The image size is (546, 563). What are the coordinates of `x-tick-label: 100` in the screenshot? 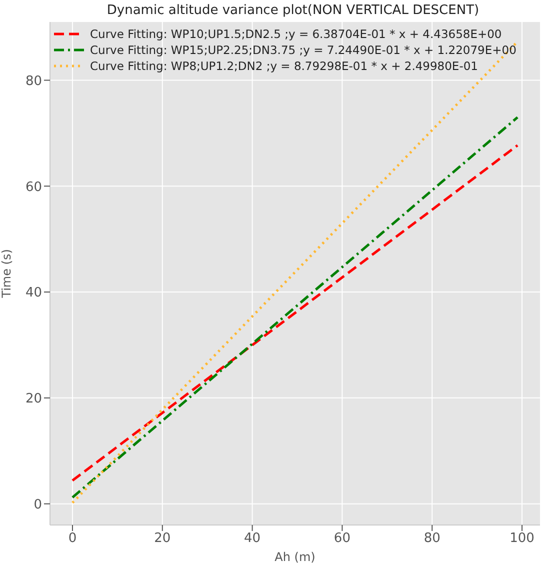 It's located at (522, 538).